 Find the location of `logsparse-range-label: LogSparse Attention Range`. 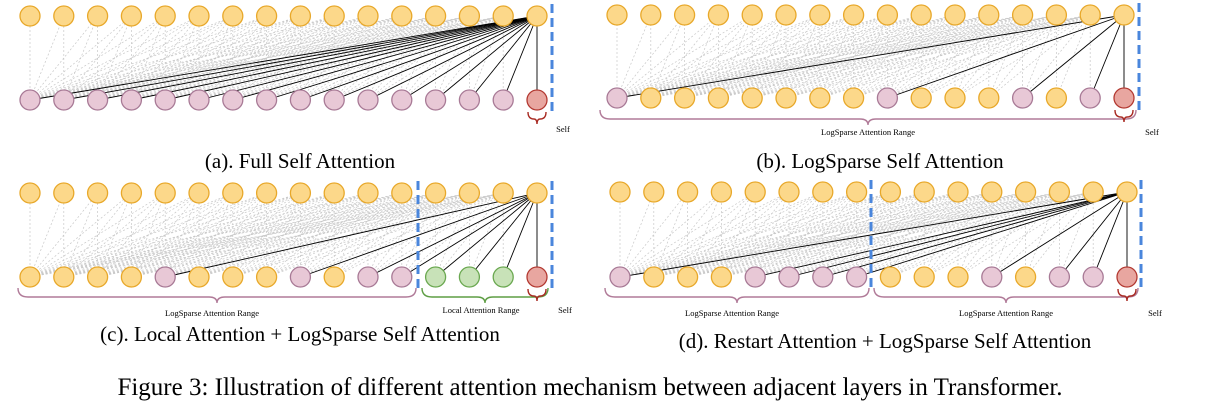

logsparse-range-label: LogSparse Attention Range is located at coordinates (212, 313).